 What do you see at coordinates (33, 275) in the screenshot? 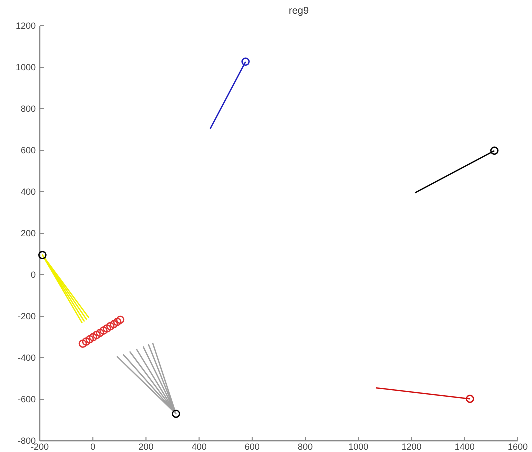
I see `y-tick-label: 0` at bounding box center [33, 275].